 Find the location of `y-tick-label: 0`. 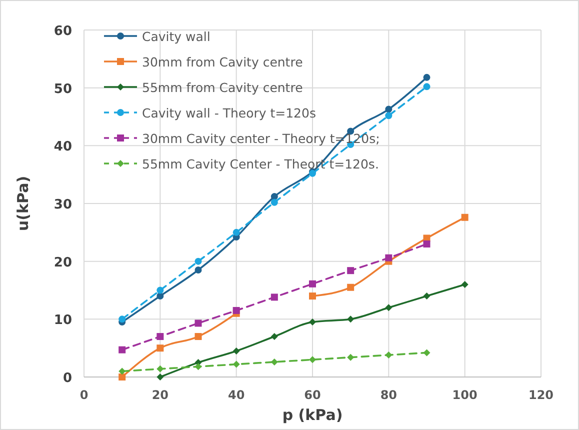

y-tick-label: 0 is located at coordinates (67, 378).